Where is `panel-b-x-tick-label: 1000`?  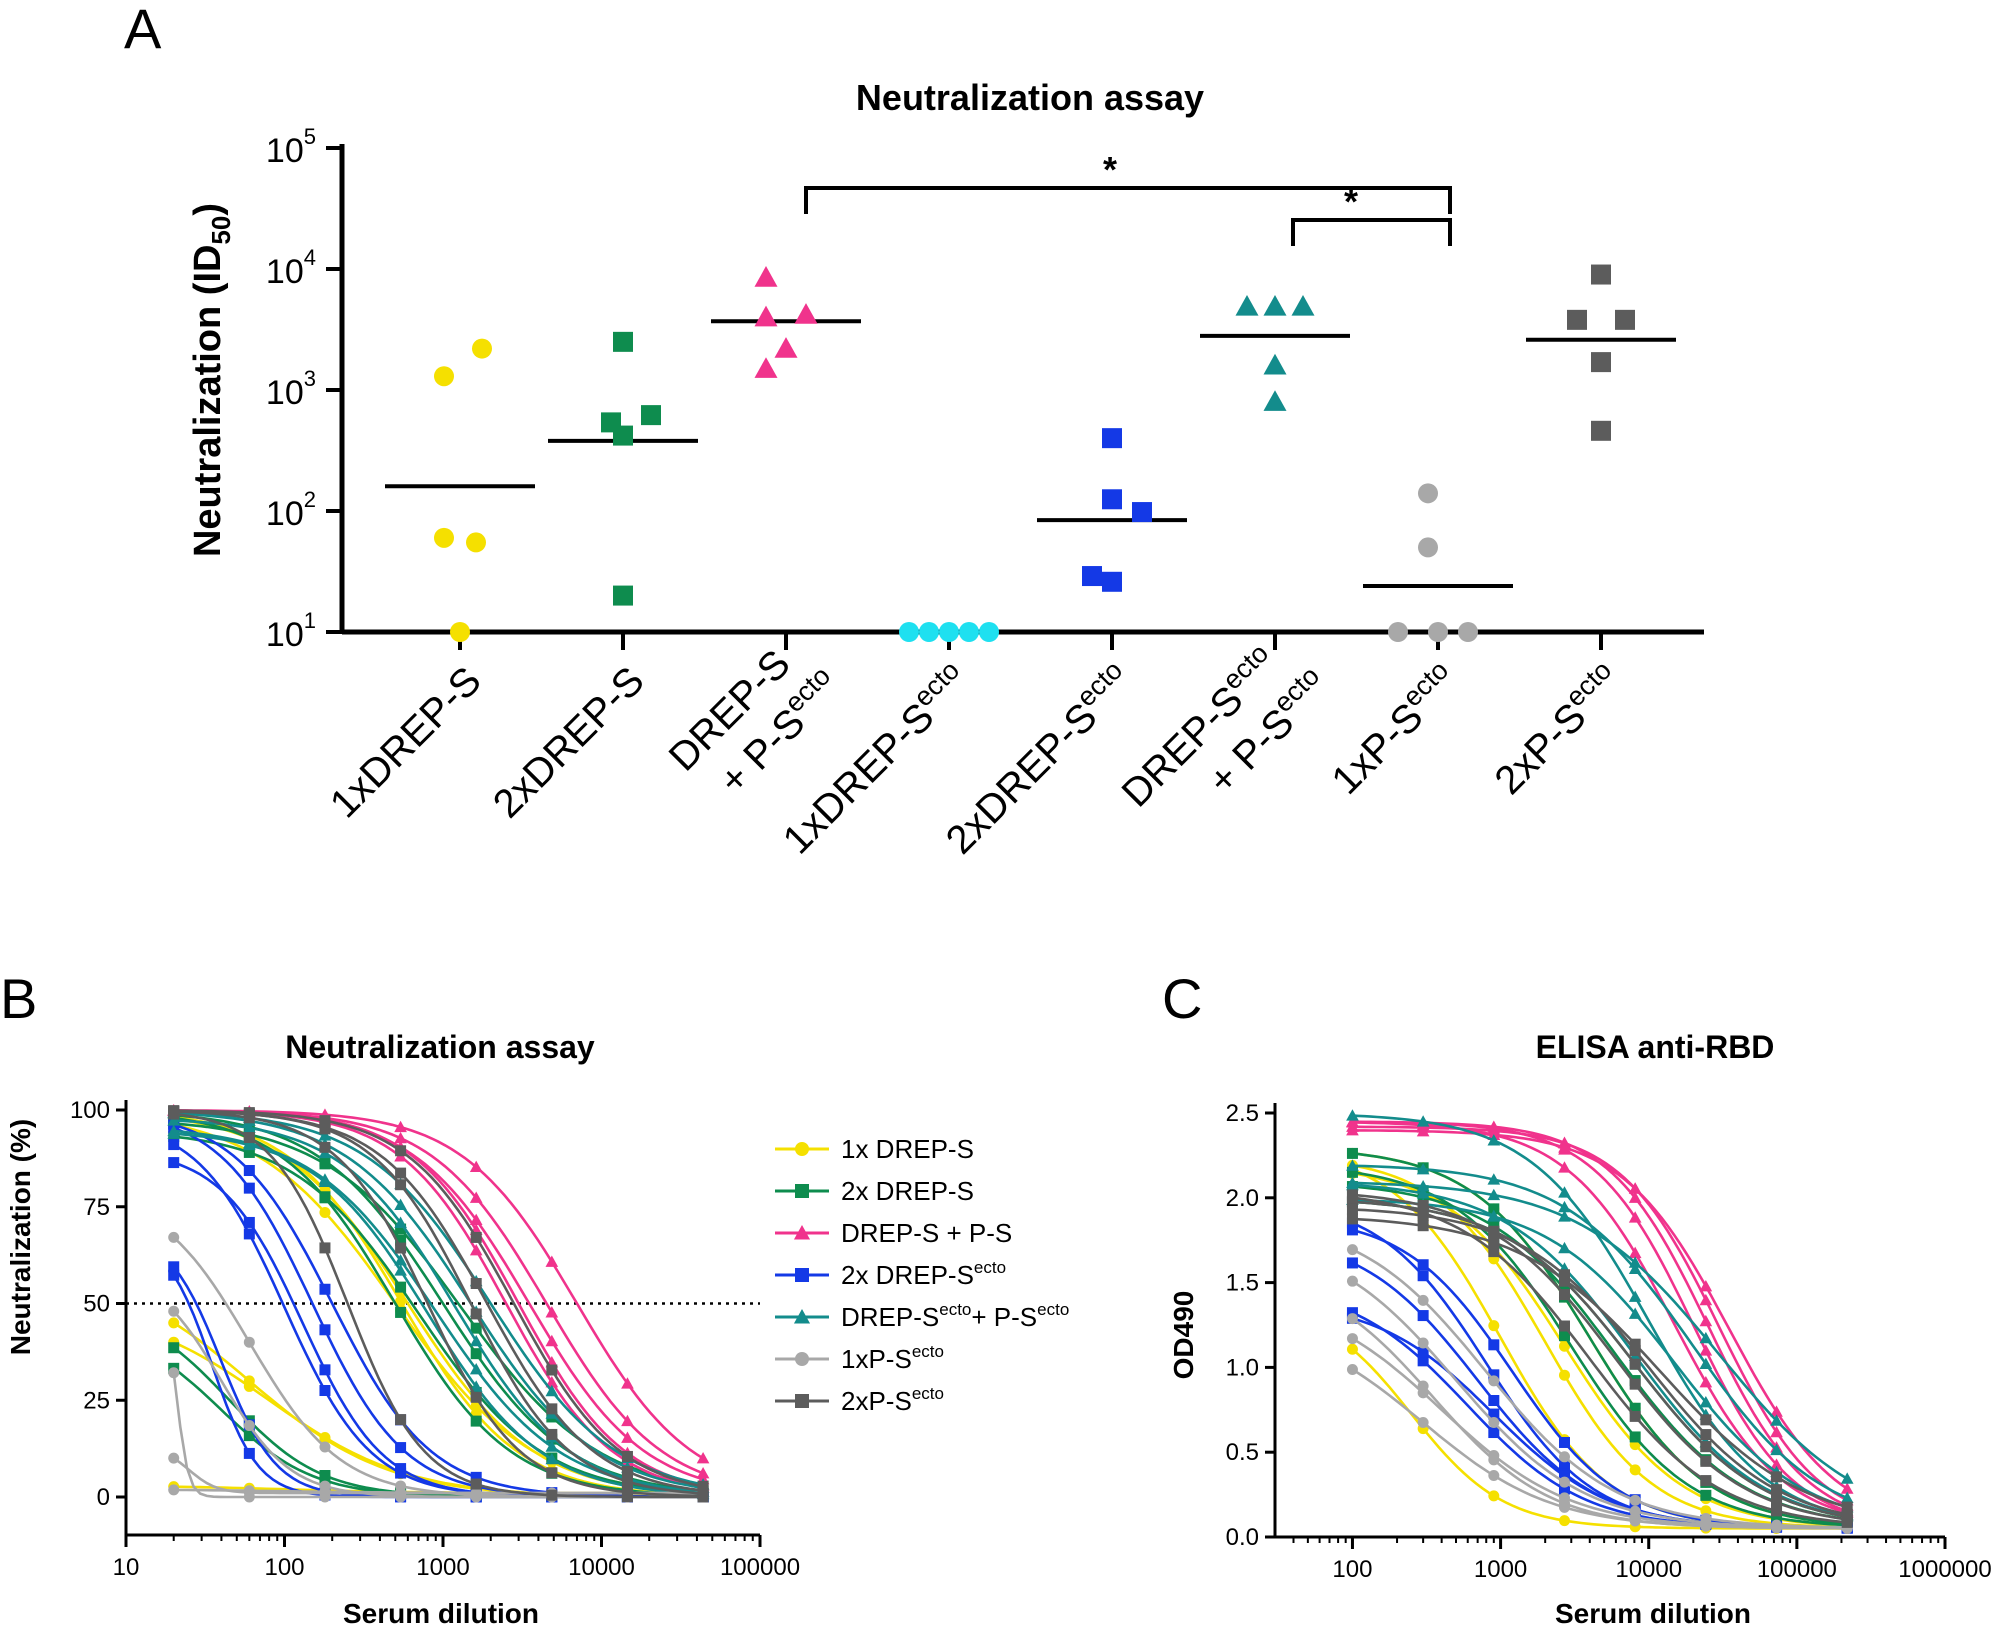
panel-b-x-tick-label: 1000 is located at coordinates (442, 1567).